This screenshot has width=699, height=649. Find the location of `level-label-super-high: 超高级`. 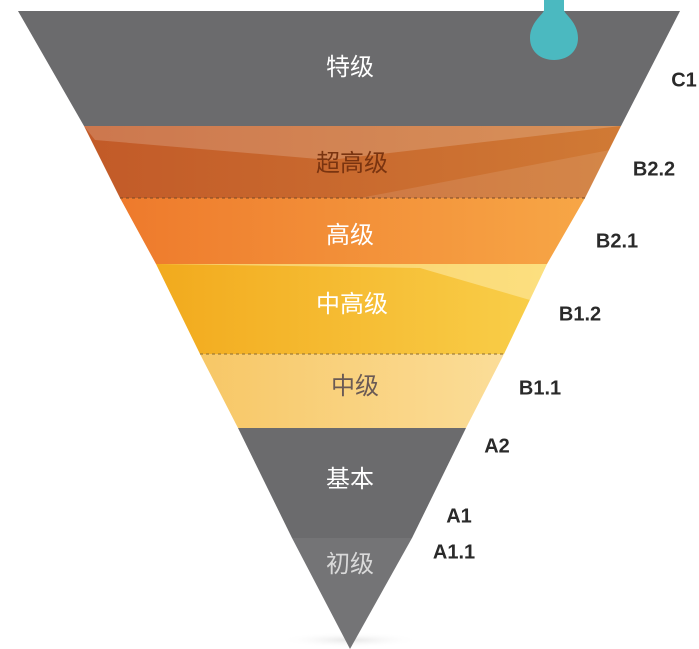

level-label-super-high: 超高级 is located at coordinates (352, 163).